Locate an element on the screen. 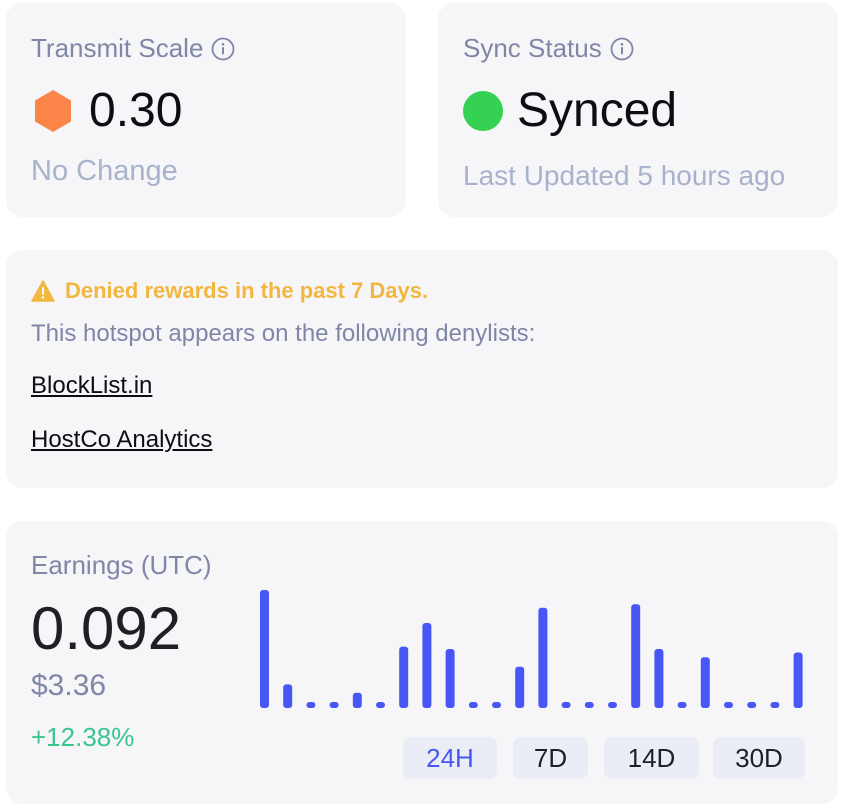  denylist-warning: Denied rewards in the past 7 Days. is located at coordinates (229, 291).